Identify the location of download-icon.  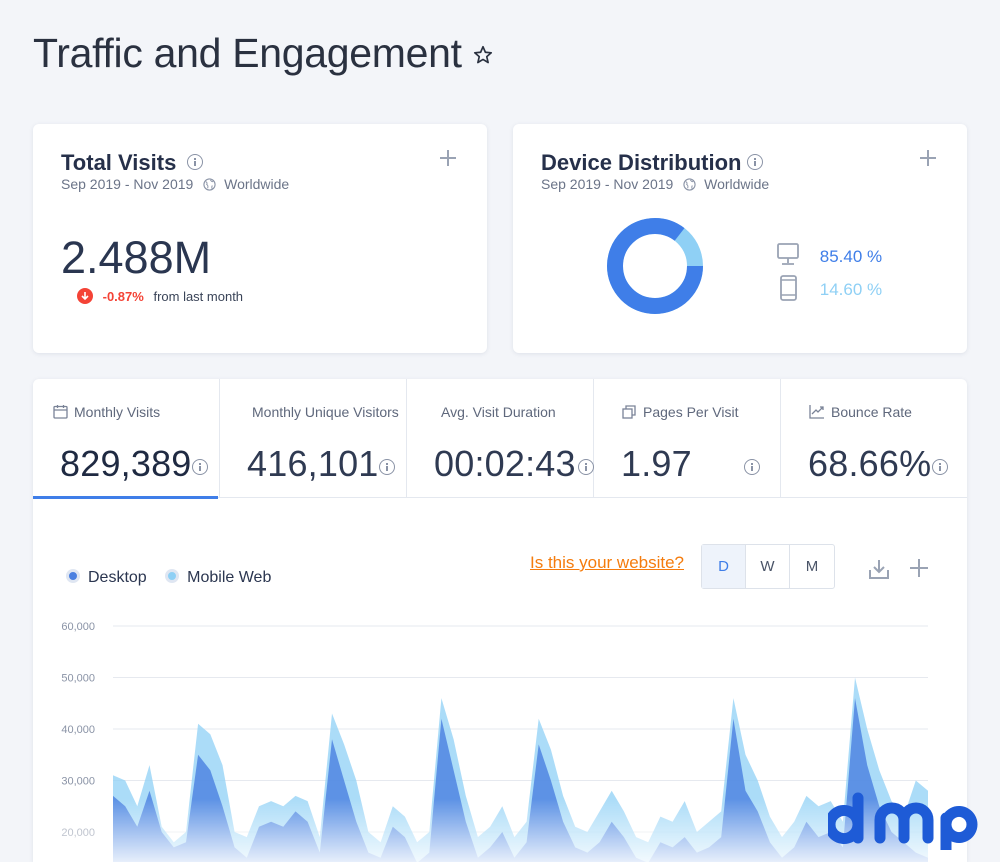
(879, 569).